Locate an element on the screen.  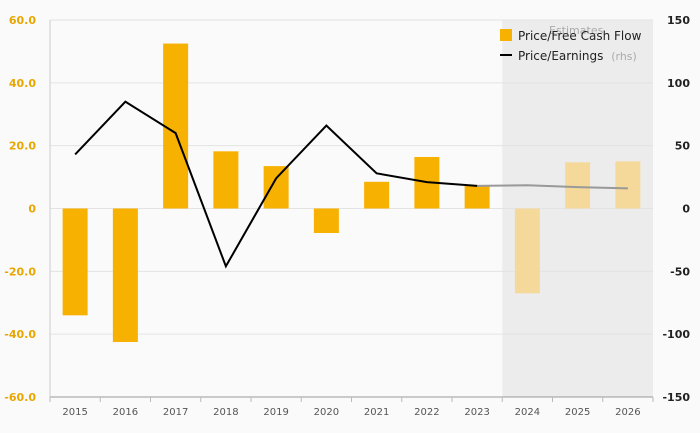
line-series-estimate is located at coordinates (552, 187).